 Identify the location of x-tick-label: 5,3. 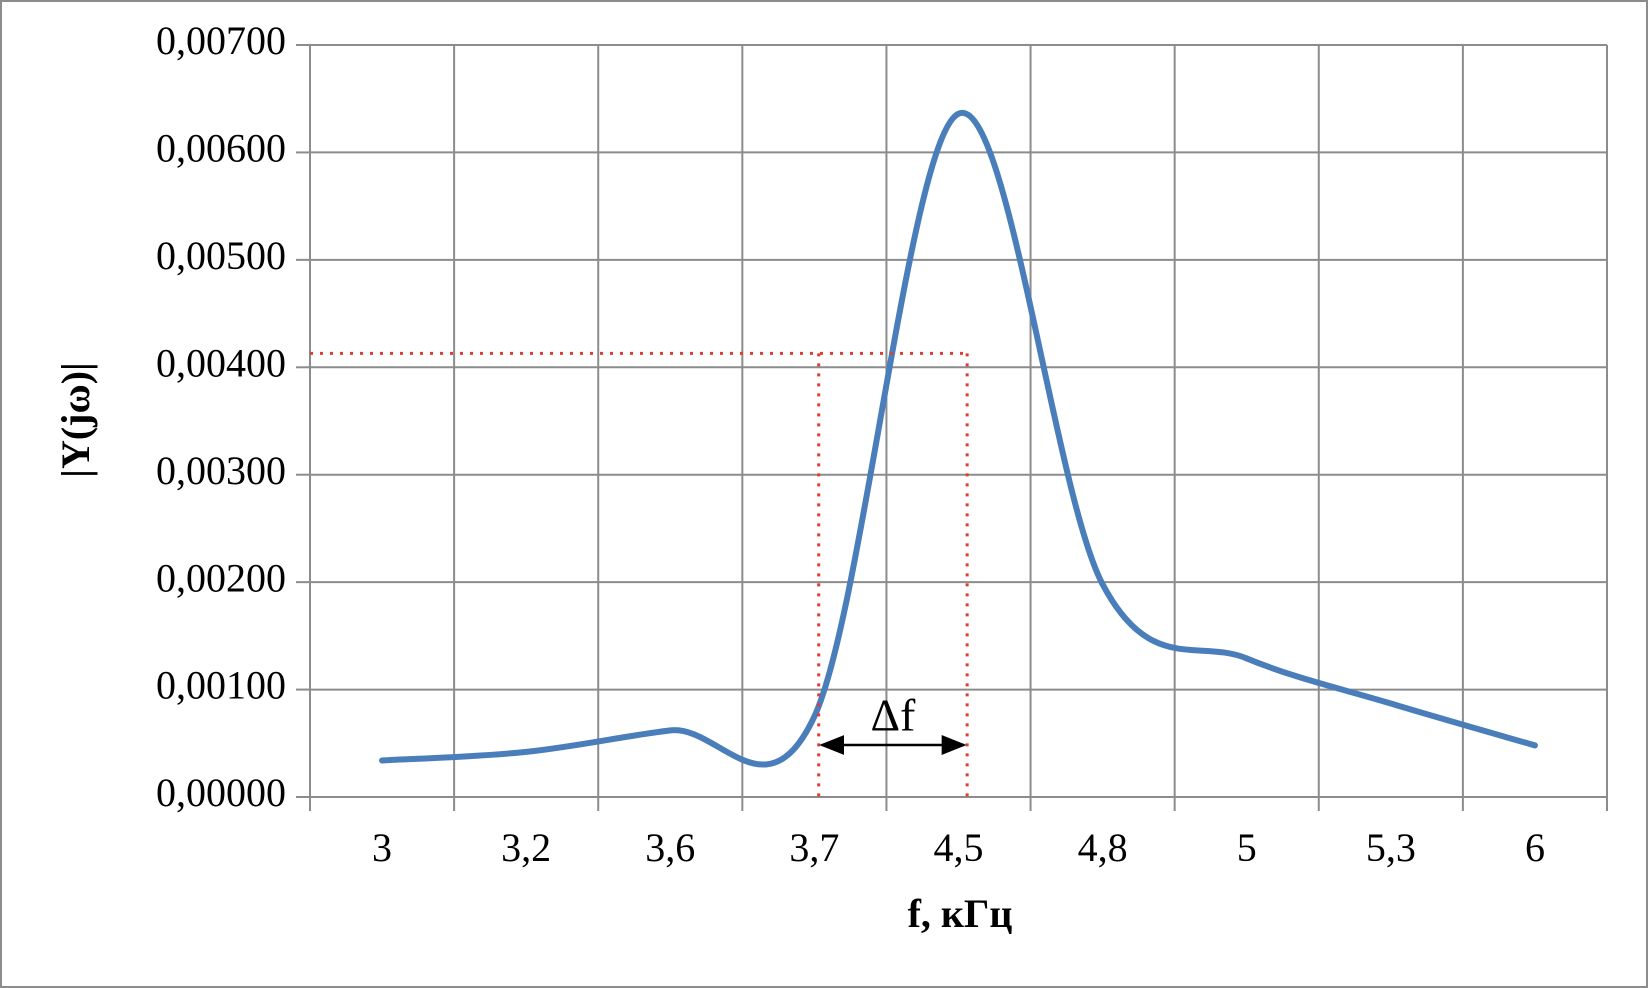
(1391, 847).